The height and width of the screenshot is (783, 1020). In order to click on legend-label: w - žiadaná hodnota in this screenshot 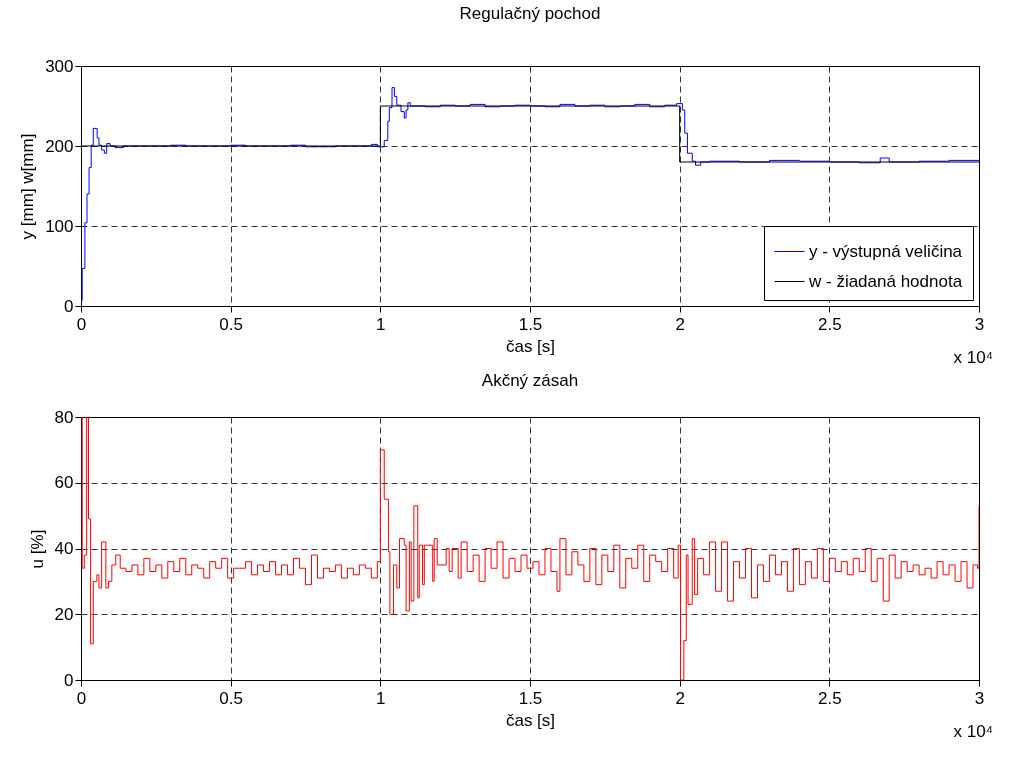, I will do `click(885, 281)`.